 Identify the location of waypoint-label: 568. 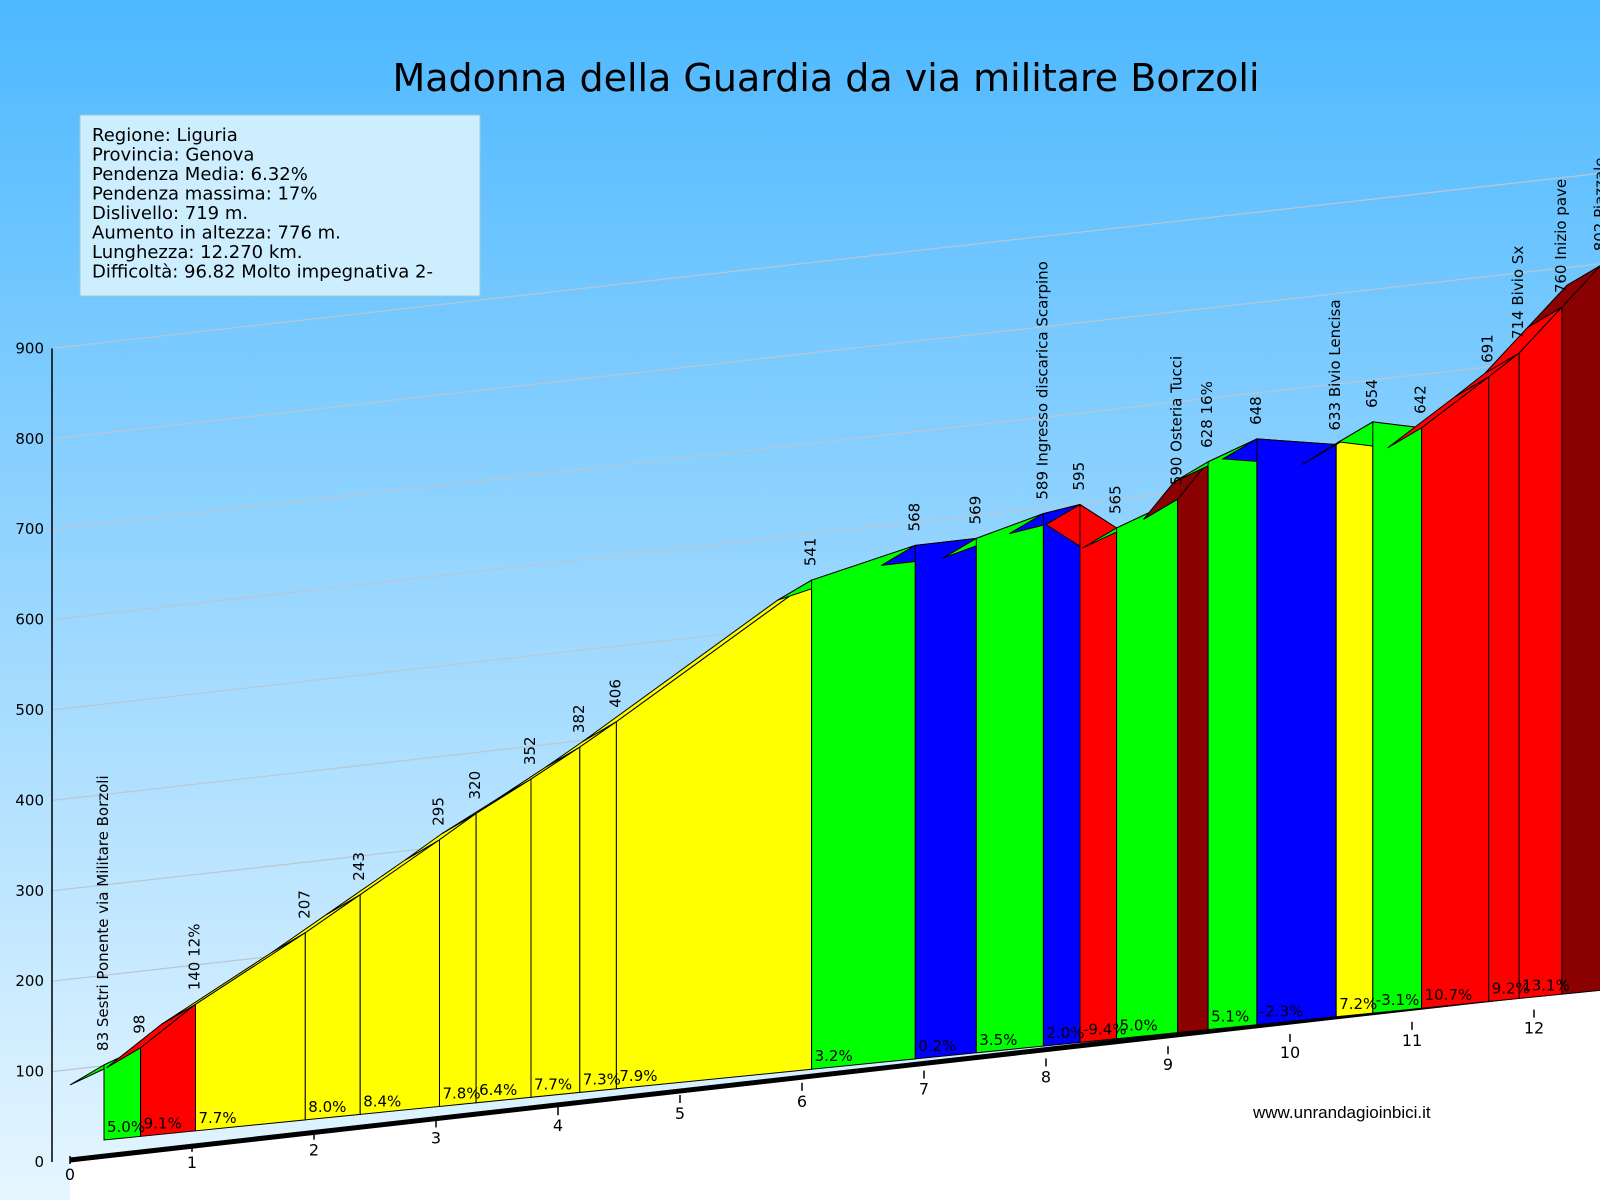
(914, 517).